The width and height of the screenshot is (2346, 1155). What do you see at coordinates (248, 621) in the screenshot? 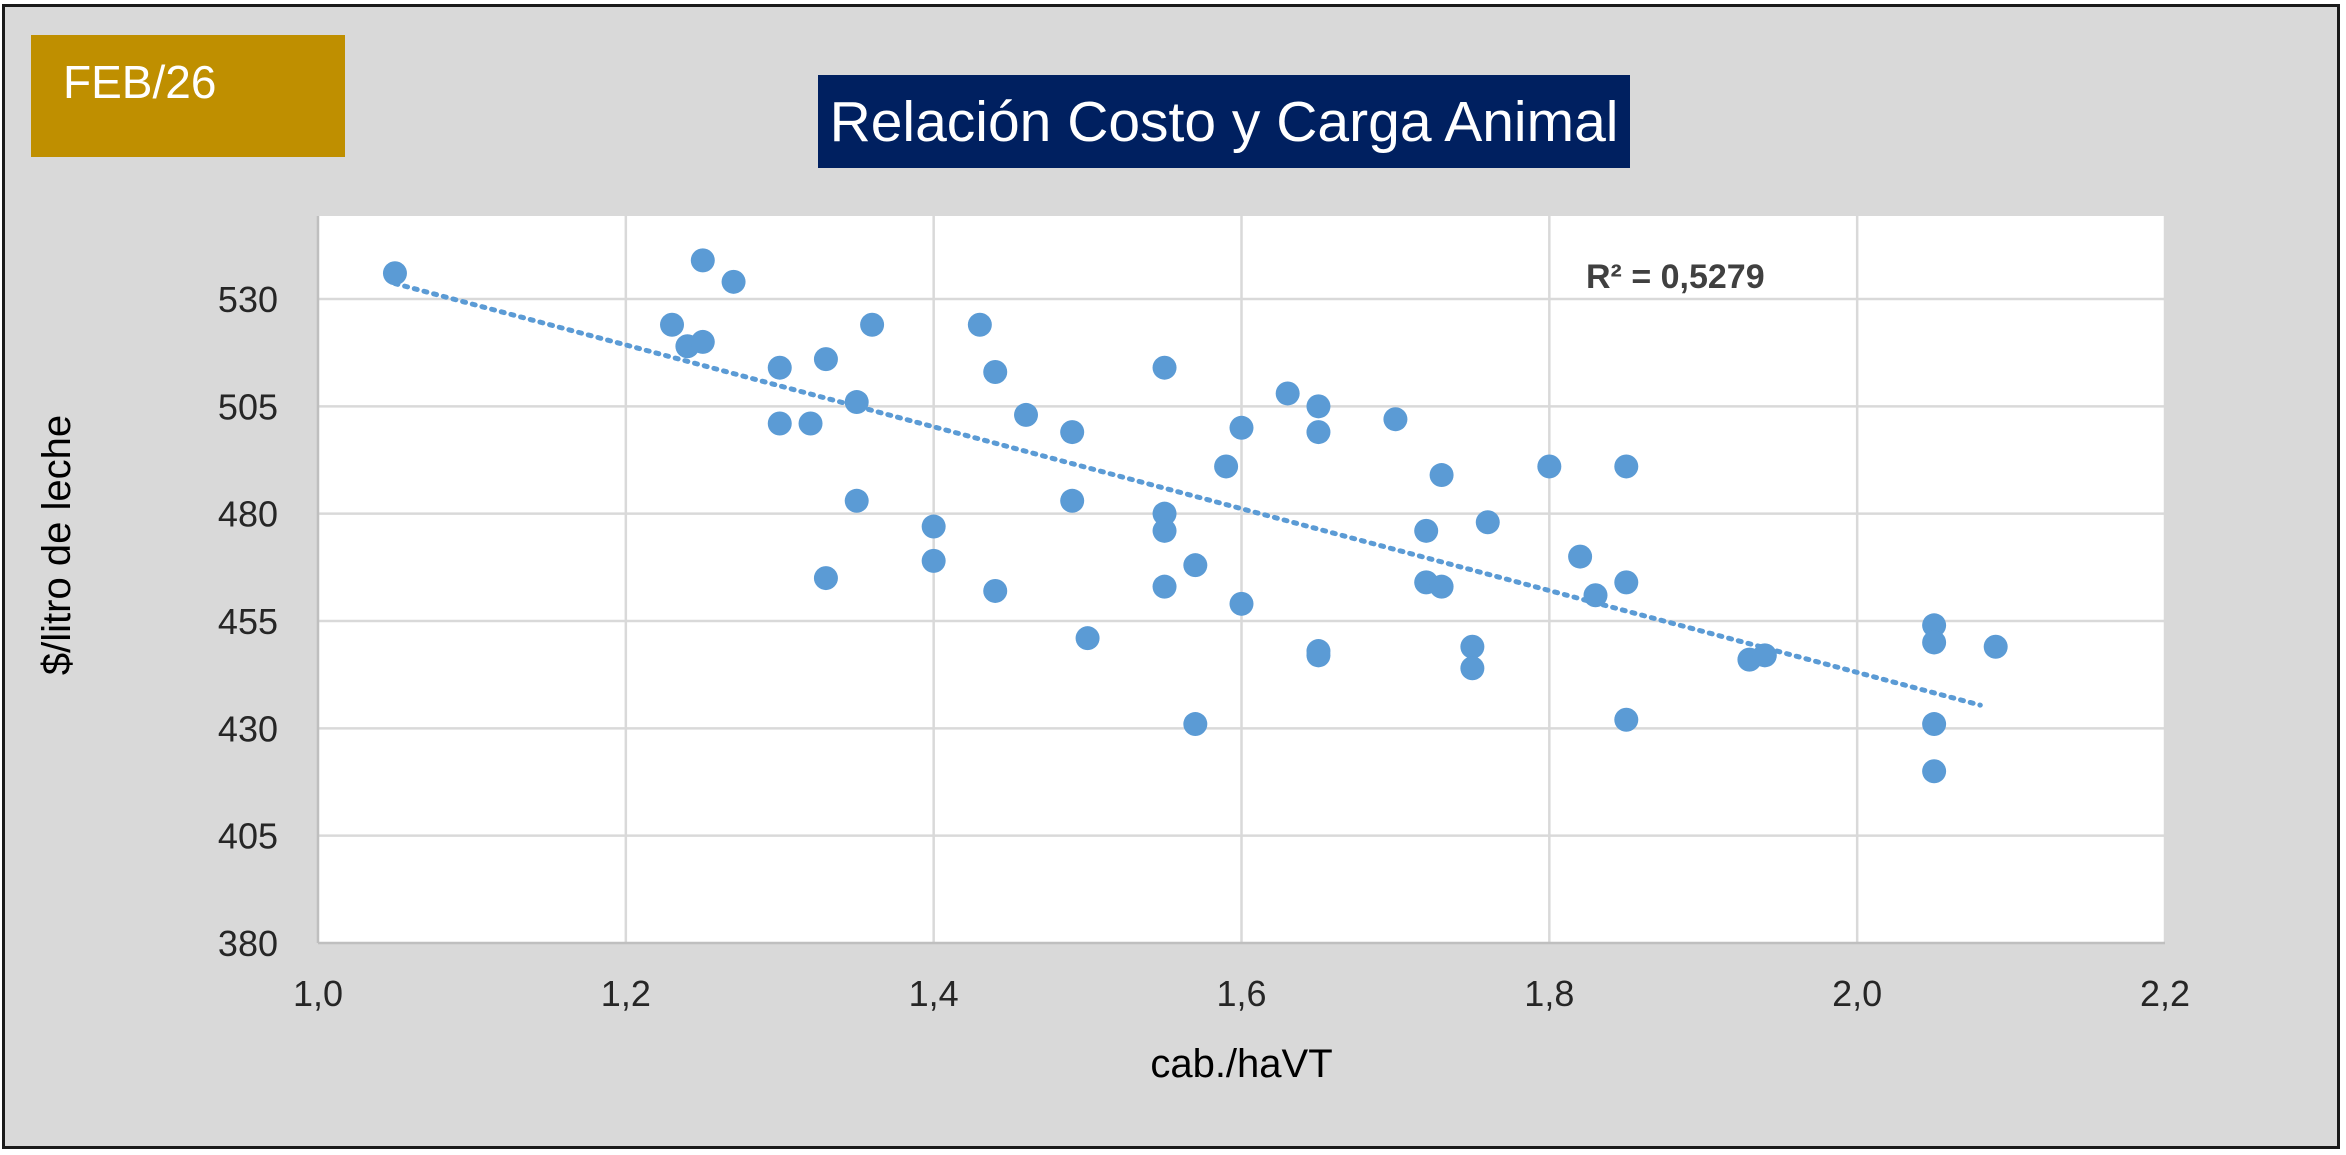
I see `y-tick-label: 455` at bounding box center [248, 621].